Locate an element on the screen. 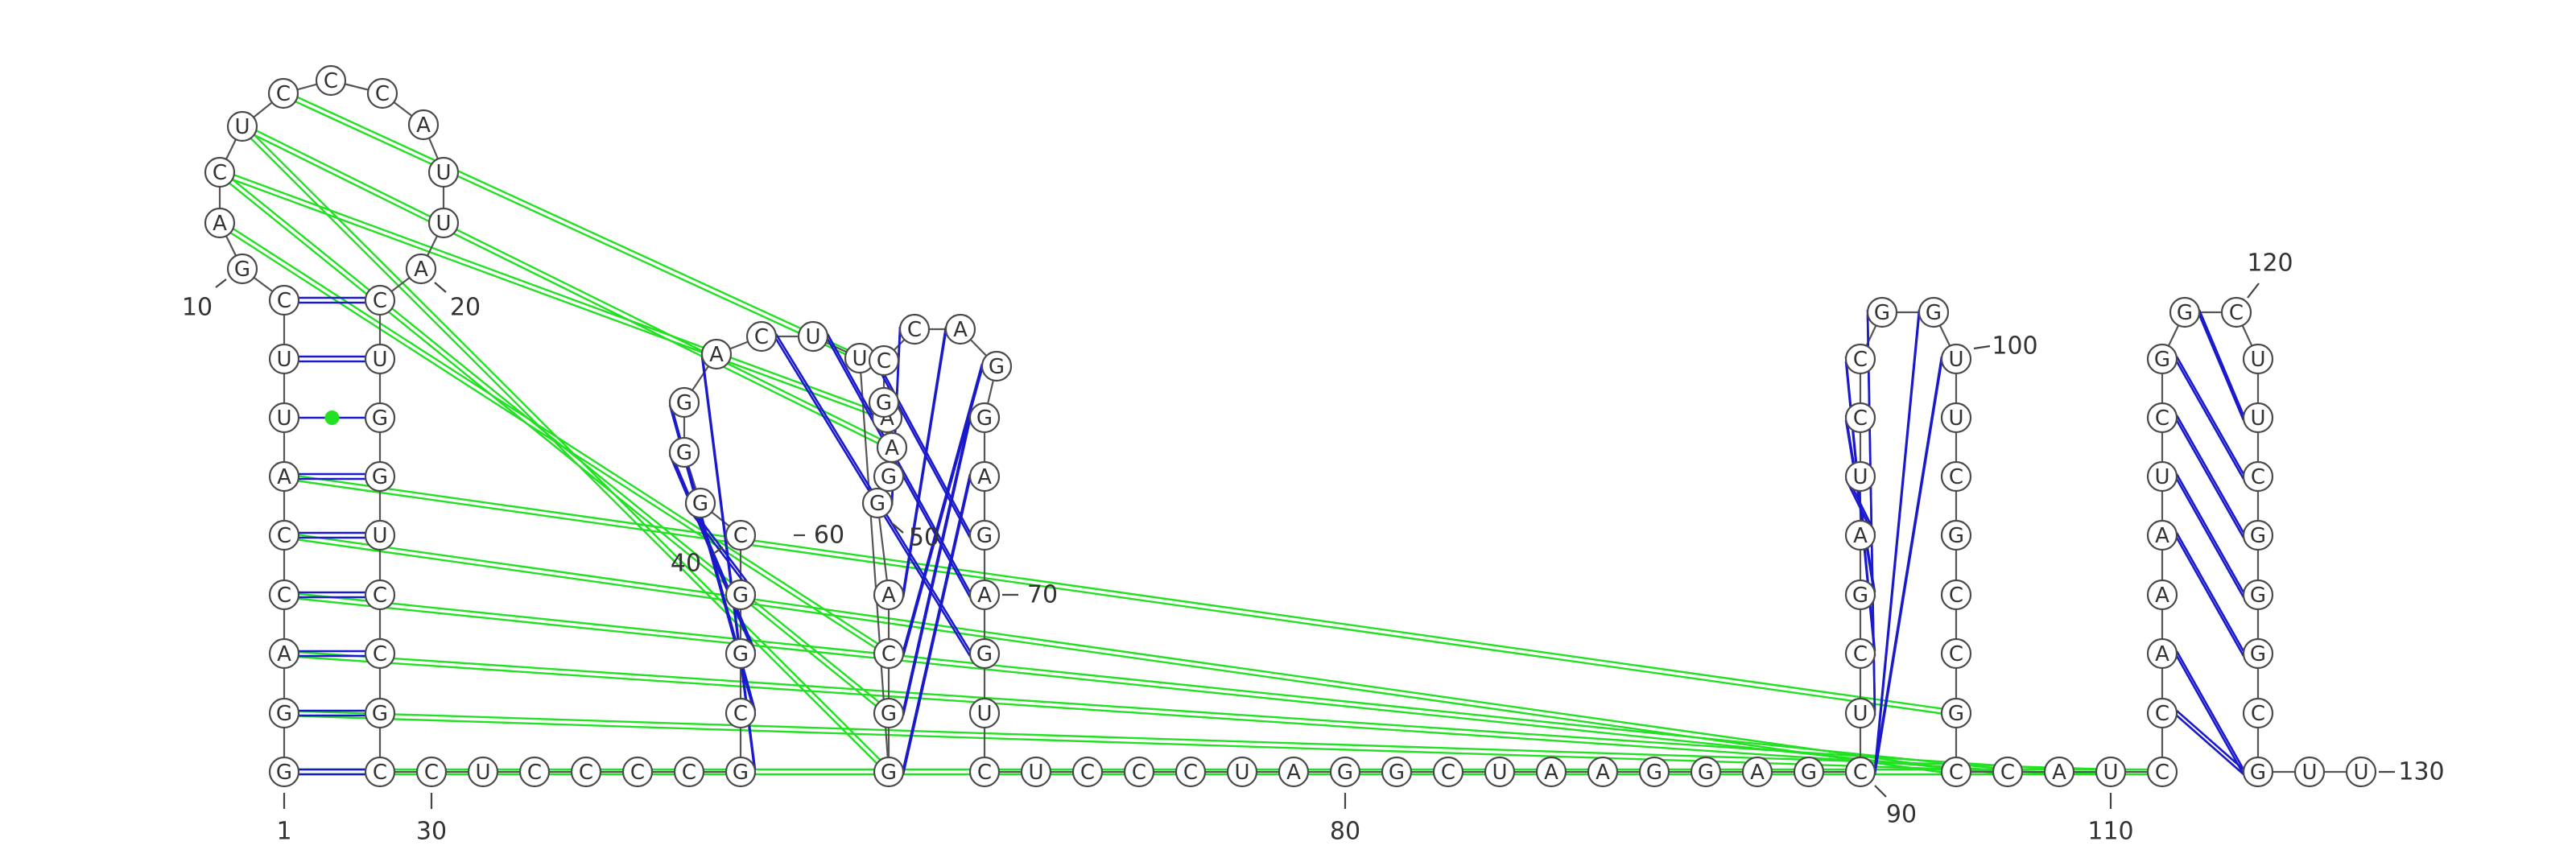 Image resolution: width=2576 pixels, height=858 pixels. backbone-segment is located at coordinates (883, 549).